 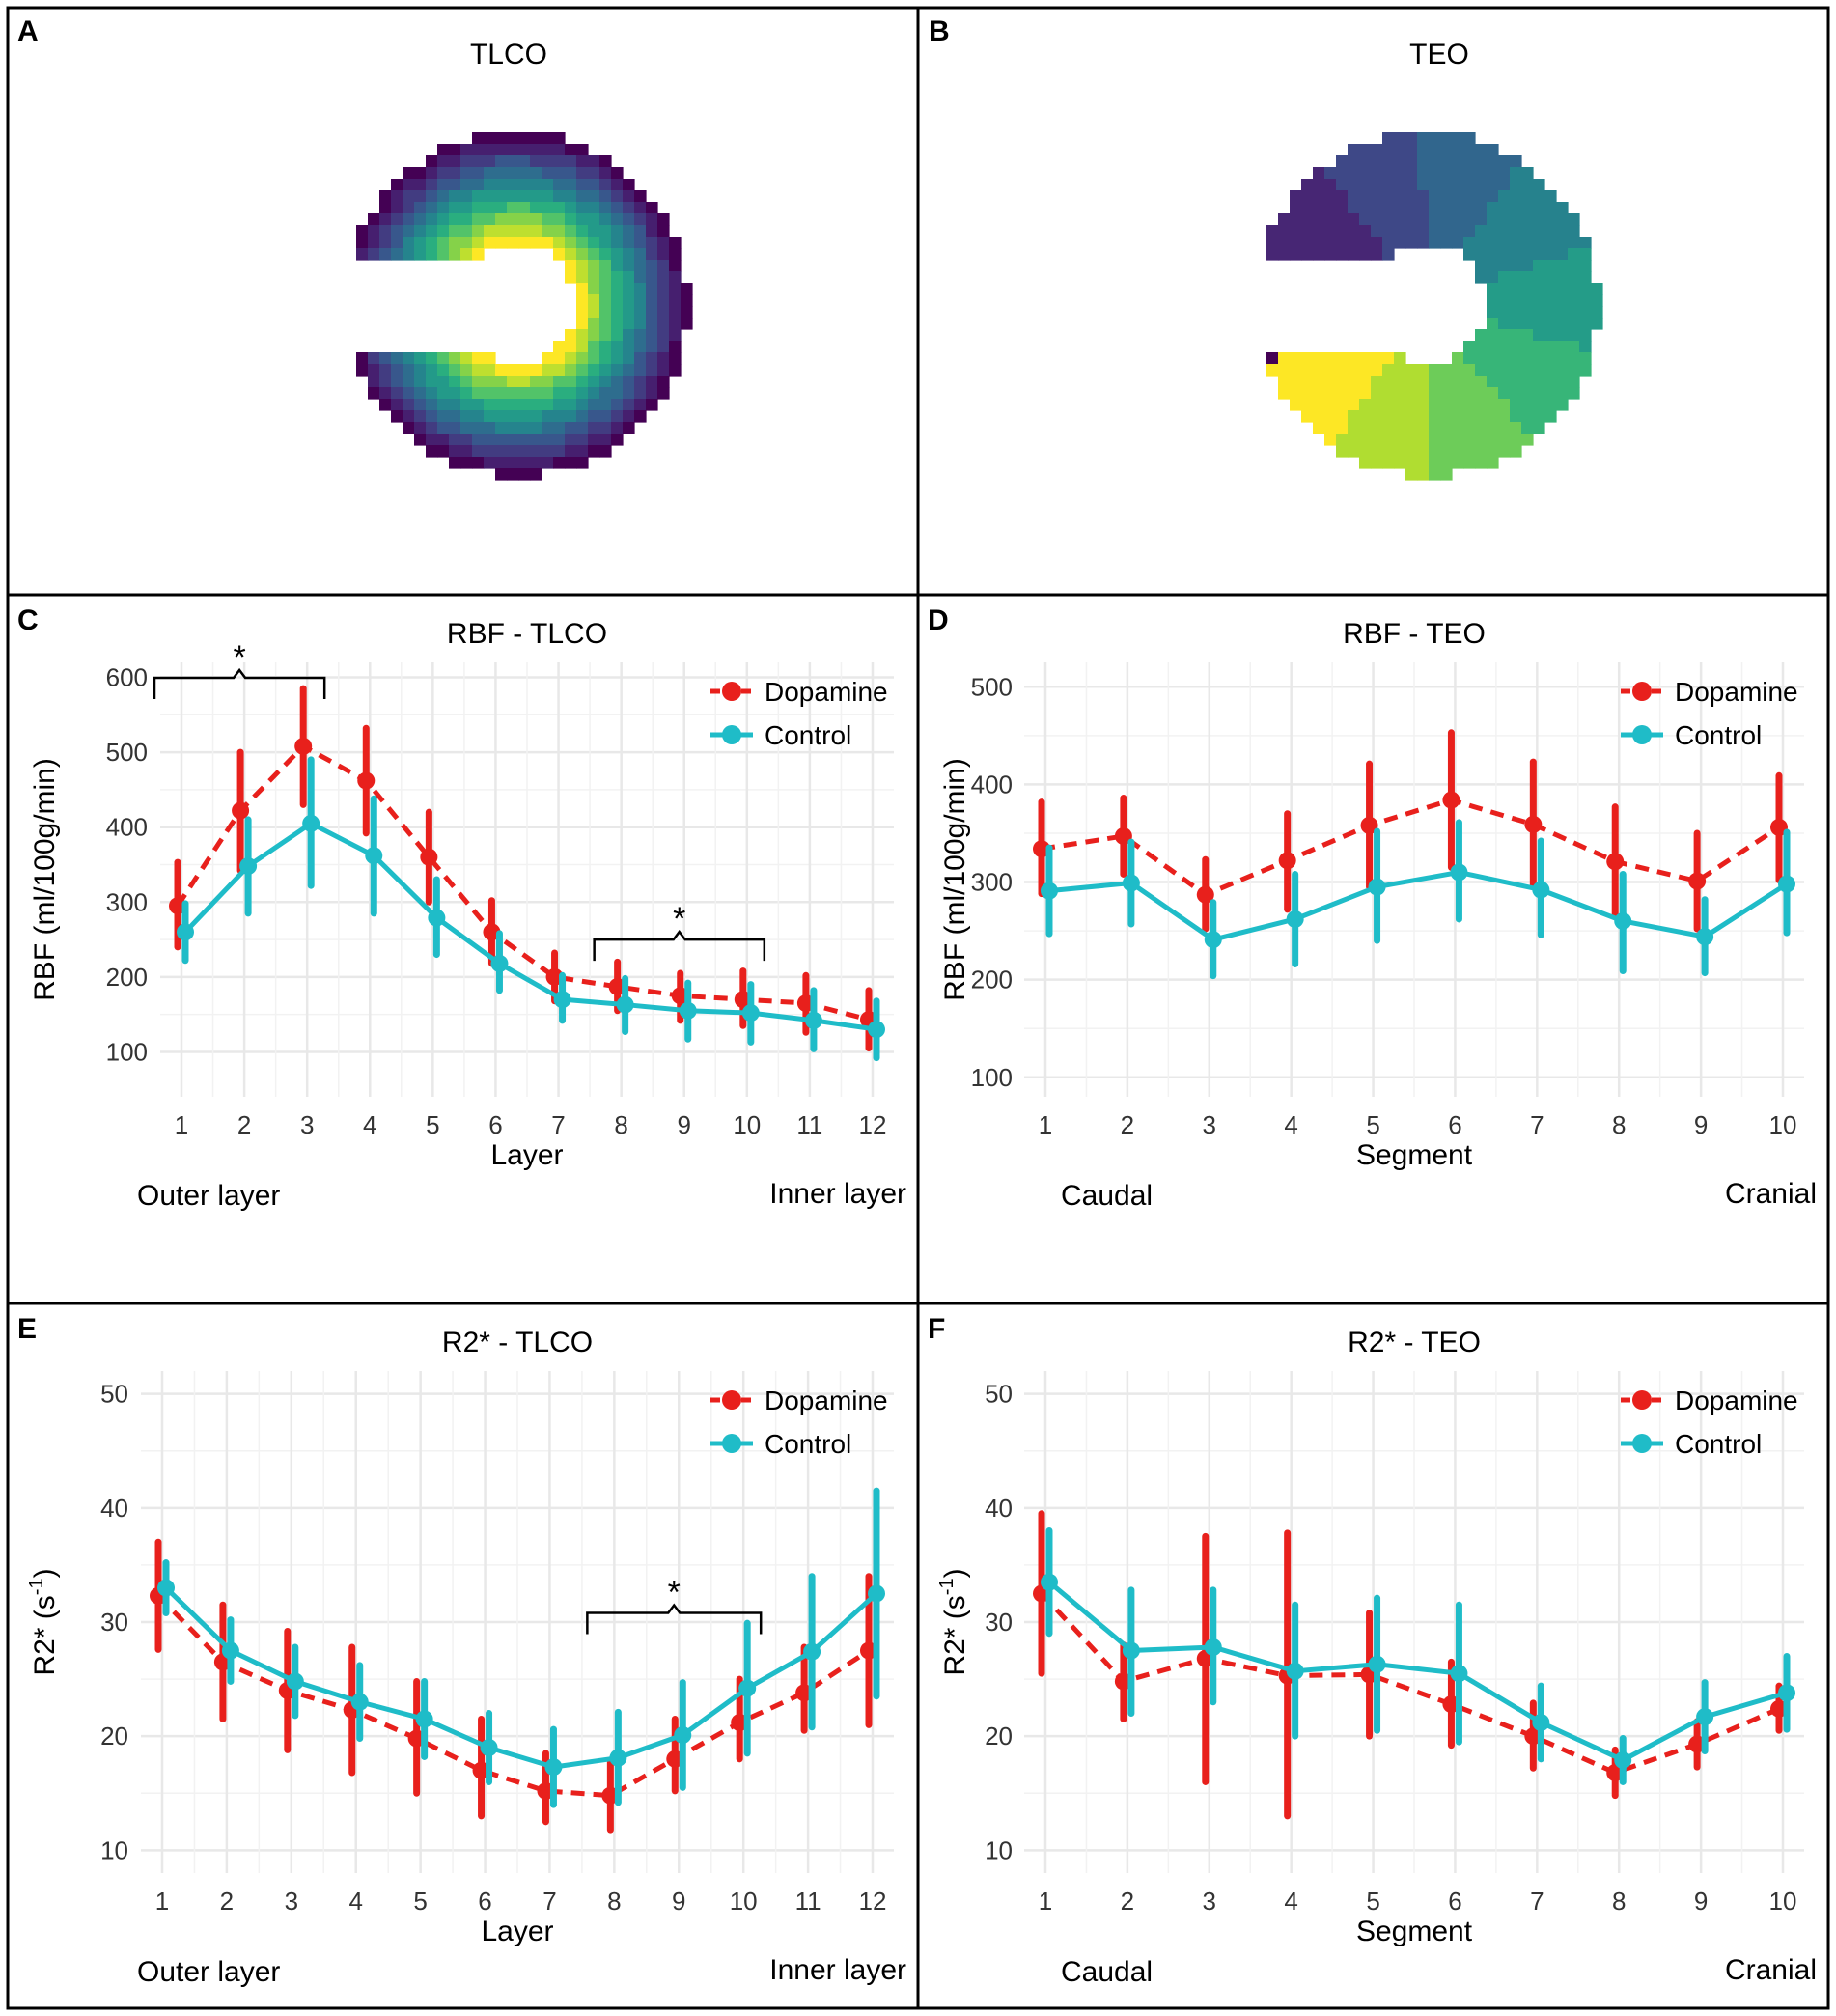 What do you see at coordinates (621, 1125) in the screenshot?
I see `x-tick-label: 8` at bounding box center [621, 1125].